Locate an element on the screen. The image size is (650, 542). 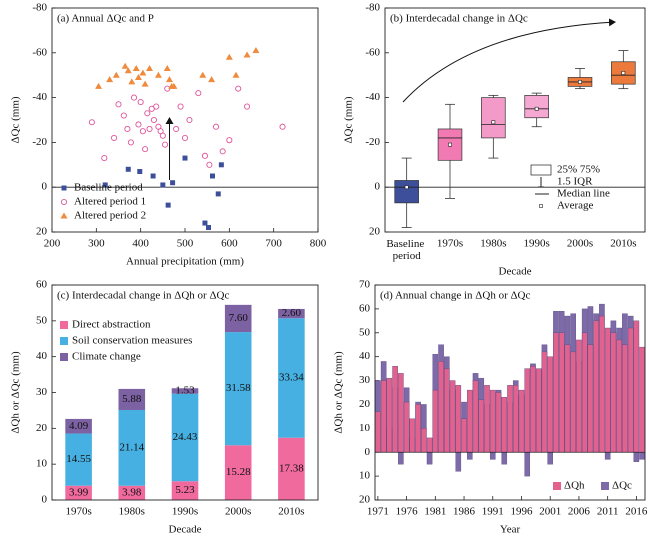
x-tick-label: 2000s is located at coordinates (238, 512).